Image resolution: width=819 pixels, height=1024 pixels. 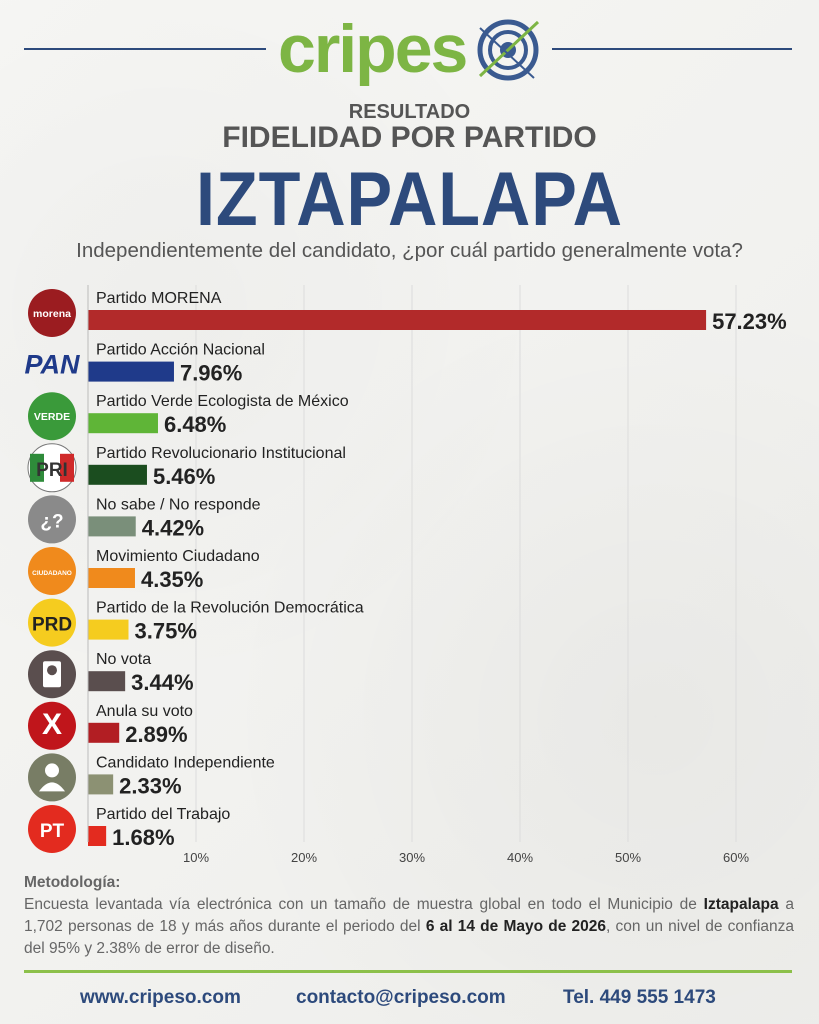 What do you see at coordinates (52, 573) in the screenshot?
I see `movimiento-ciudadano-logo-icon-text: CIUDADANO` at bounding box center [52, 573].